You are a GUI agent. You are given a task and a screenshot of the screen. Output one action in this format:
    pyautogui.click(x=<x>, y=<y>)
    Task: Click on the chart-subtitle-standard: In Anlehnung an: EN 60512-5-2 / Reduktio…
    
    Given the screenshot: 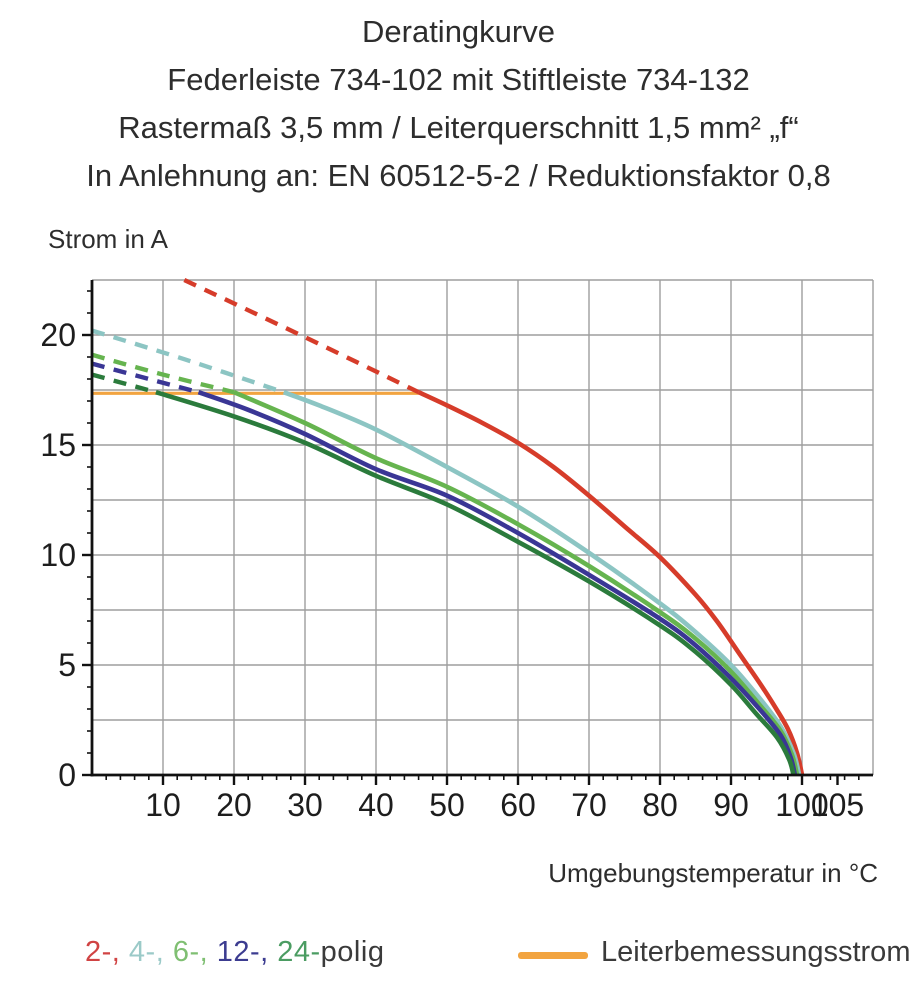 What is the action you would take?
    pyautogui.click(x=458, y=175)
    